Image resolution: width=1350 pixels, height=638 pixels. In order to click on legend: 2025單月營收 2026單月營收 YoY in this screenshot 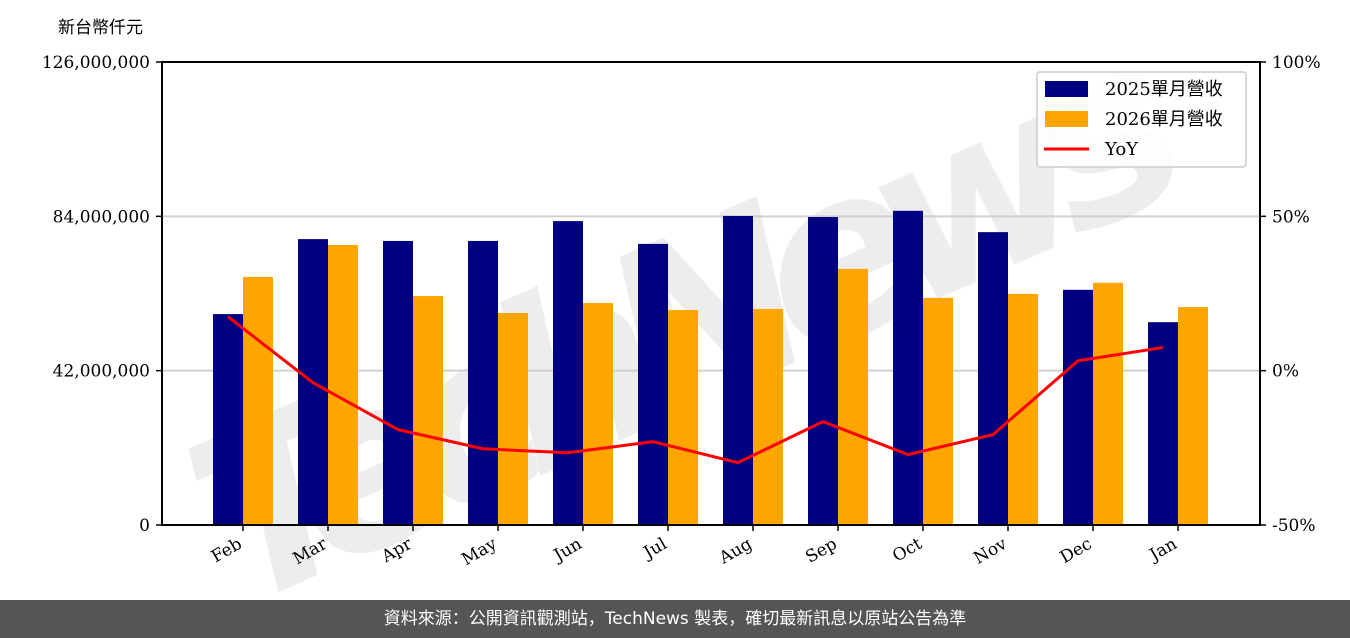, I will do `click(1141, 119)`.